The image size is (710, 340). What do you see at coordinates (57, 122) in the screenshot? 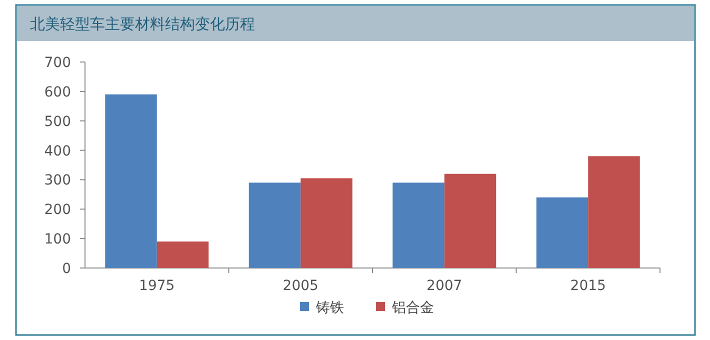
I see `y-tick-label: 500` at bounding box center [57, 122].